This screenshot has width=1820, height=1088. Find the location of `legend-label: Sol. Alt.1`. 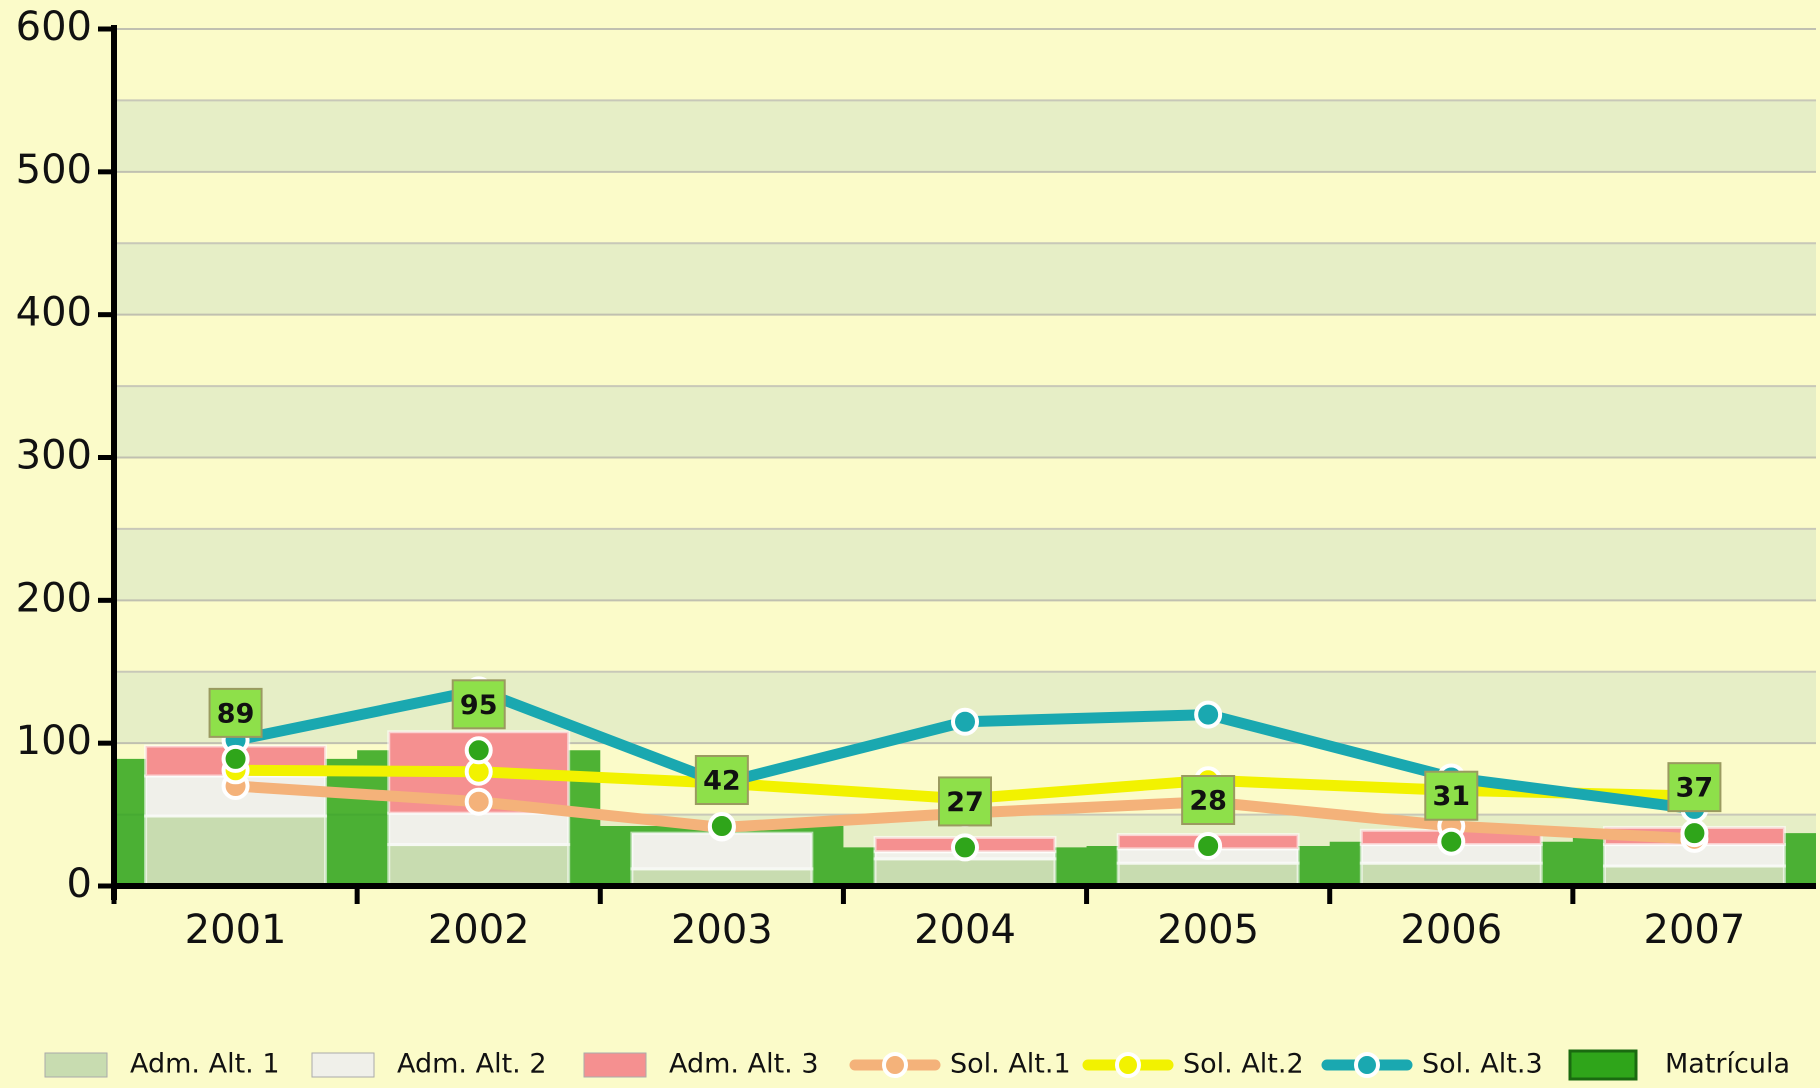

legend-label: Sol. Alt.1 is located at coordinates (1010, 1064).